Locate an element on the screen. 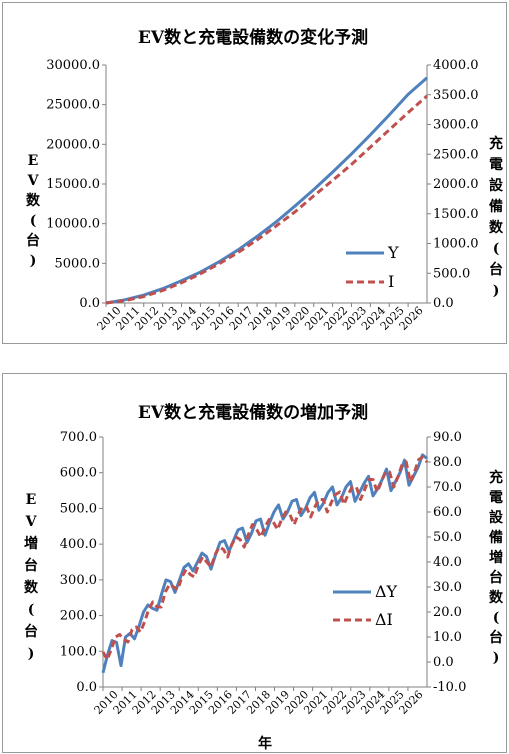  legend-label-1: ΔI is located at coordinates (384, 619).